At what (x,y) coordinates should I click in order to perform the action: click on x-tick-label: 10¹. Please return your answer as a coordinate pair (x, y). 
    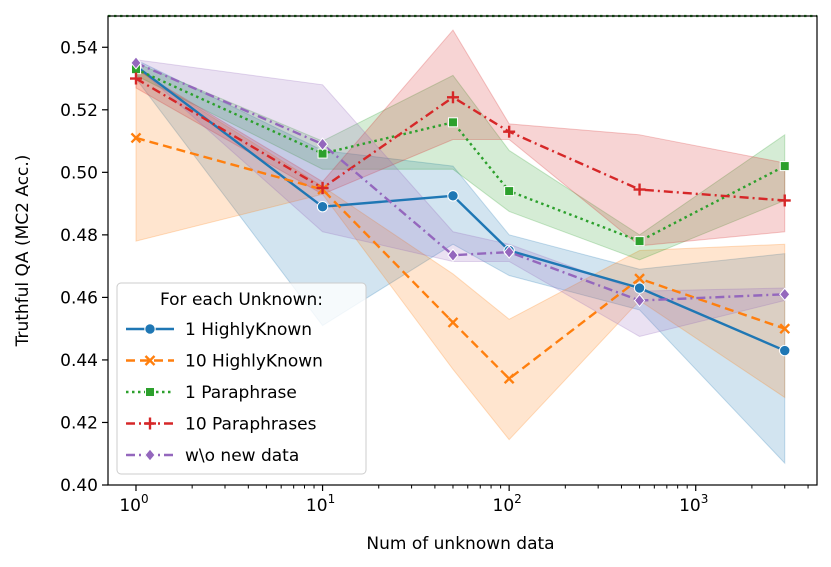
    Looking at the image, I should click on (320, 504).